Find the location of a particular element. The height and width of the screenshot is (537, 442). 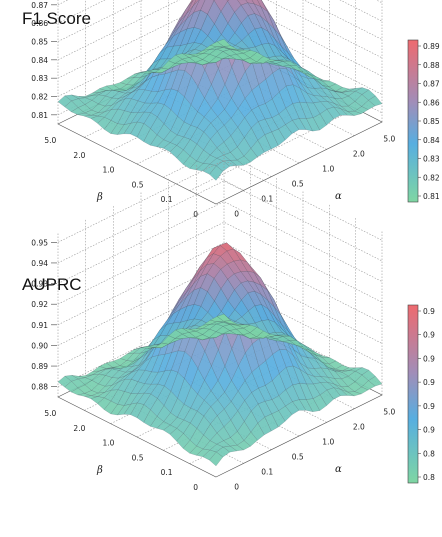

z-tick-label: 0.82 is located at coordinates (39, 97).